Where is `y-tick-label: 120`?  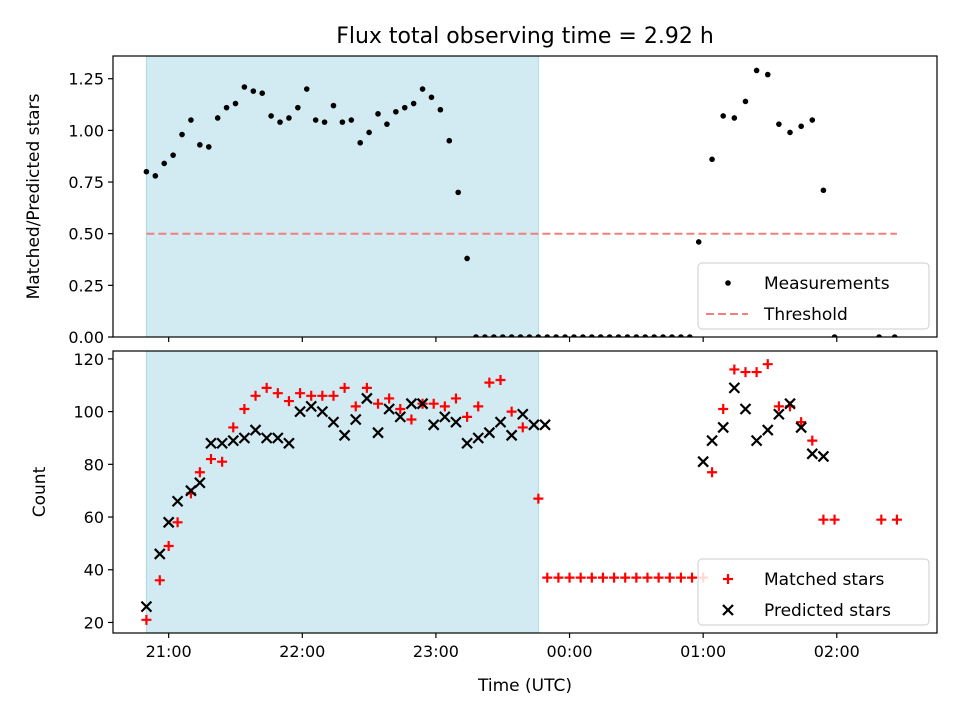
y-tick-label: 120 is located at coordinates (88, 359).